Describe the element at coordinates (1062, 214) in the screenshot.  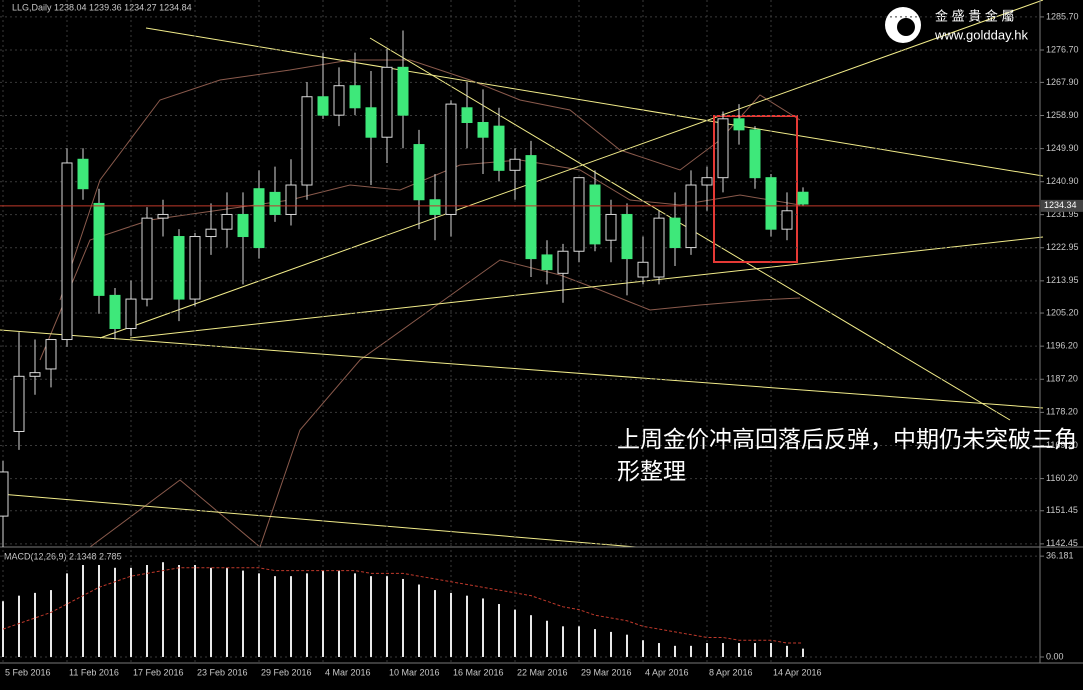
I see `y-tick-label: 1231.95` at that location.